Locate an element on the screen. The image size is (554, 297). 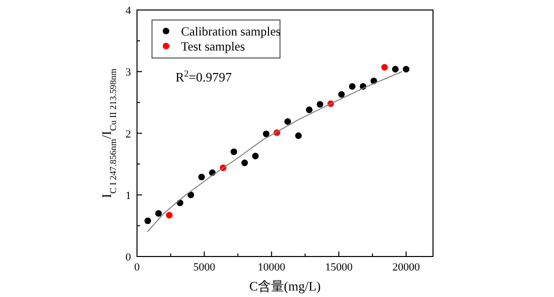
y-tick-label: 2 is located at coordinates (128, 134).